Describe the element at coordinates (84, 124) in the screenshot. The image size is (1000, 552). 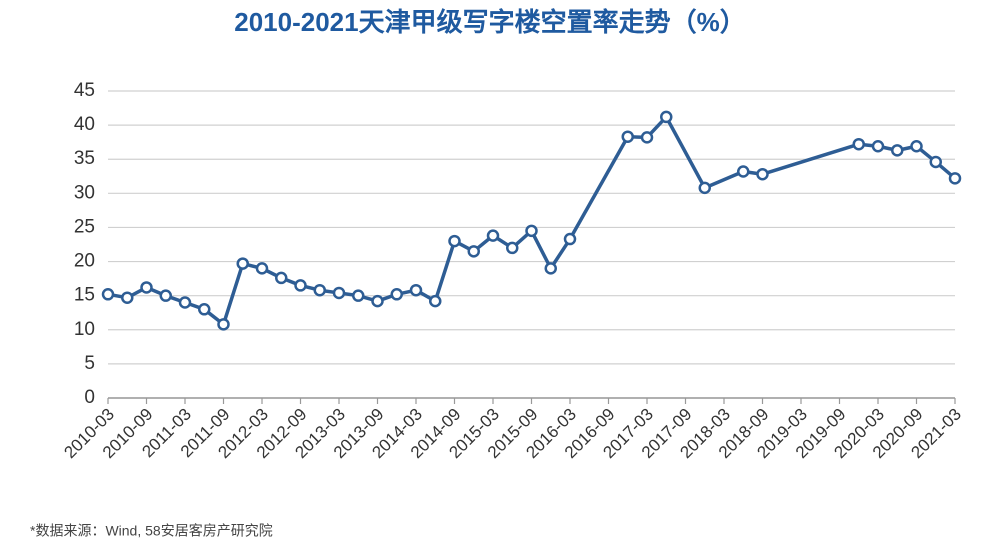
I see `y-tick-label: 40` at that location.